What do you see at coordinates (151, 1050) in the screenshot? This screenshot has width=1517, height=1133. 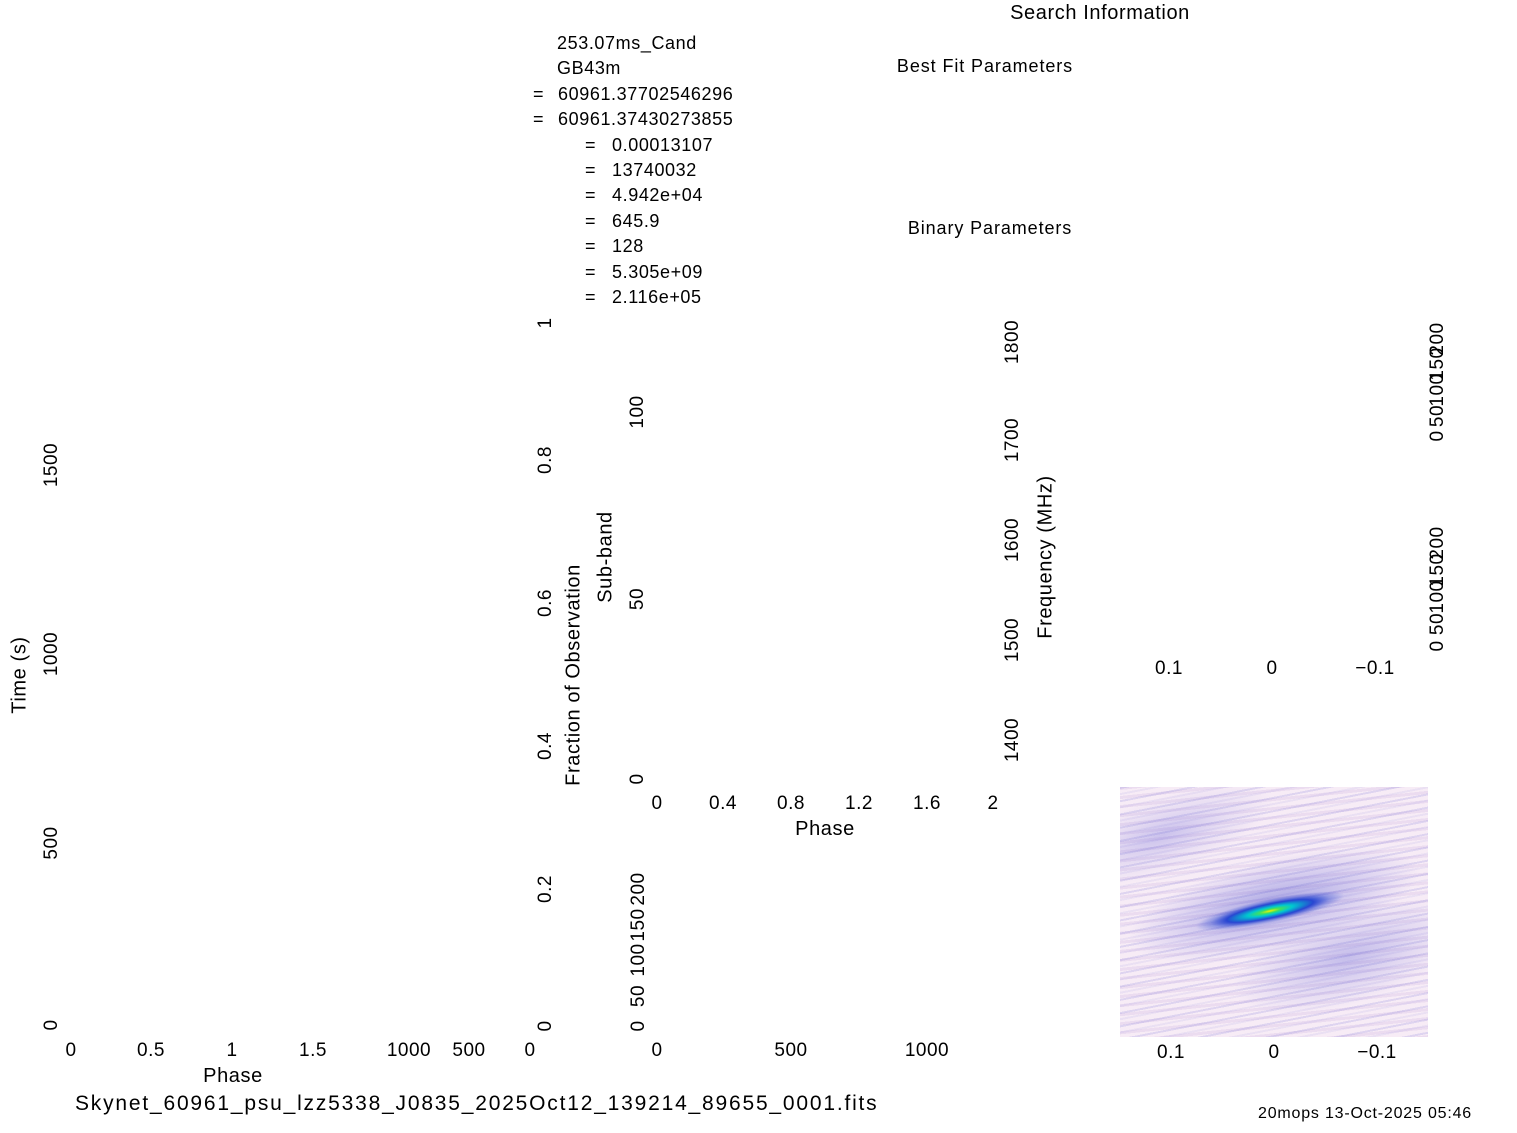 I see `tick-label: 0.5` at bounding box center [151, 1050].